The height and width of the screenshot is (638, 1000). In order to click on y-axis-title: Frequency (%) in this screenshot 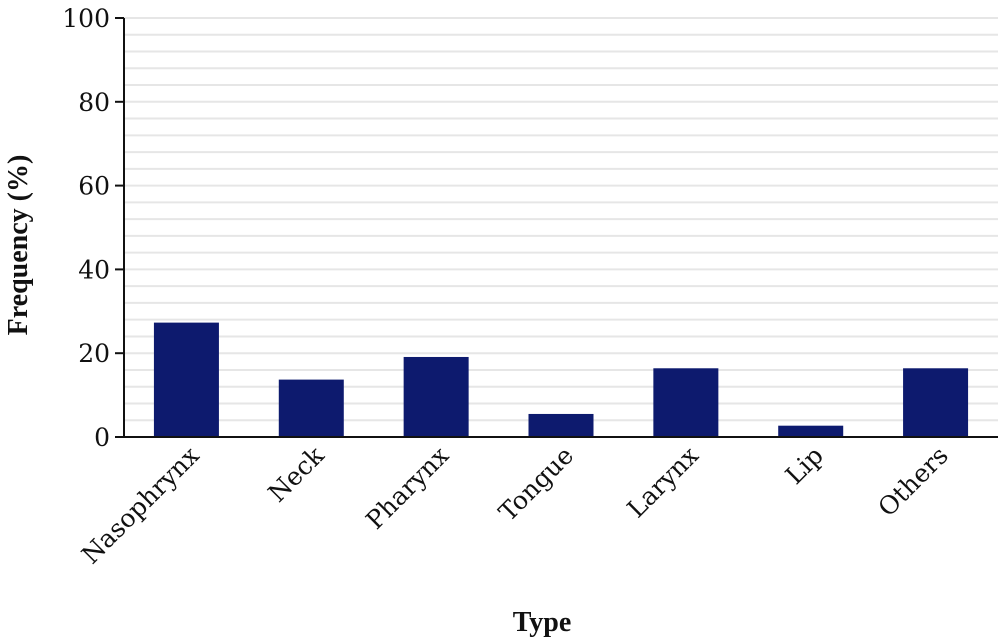, I will do `click(18, 245)`.